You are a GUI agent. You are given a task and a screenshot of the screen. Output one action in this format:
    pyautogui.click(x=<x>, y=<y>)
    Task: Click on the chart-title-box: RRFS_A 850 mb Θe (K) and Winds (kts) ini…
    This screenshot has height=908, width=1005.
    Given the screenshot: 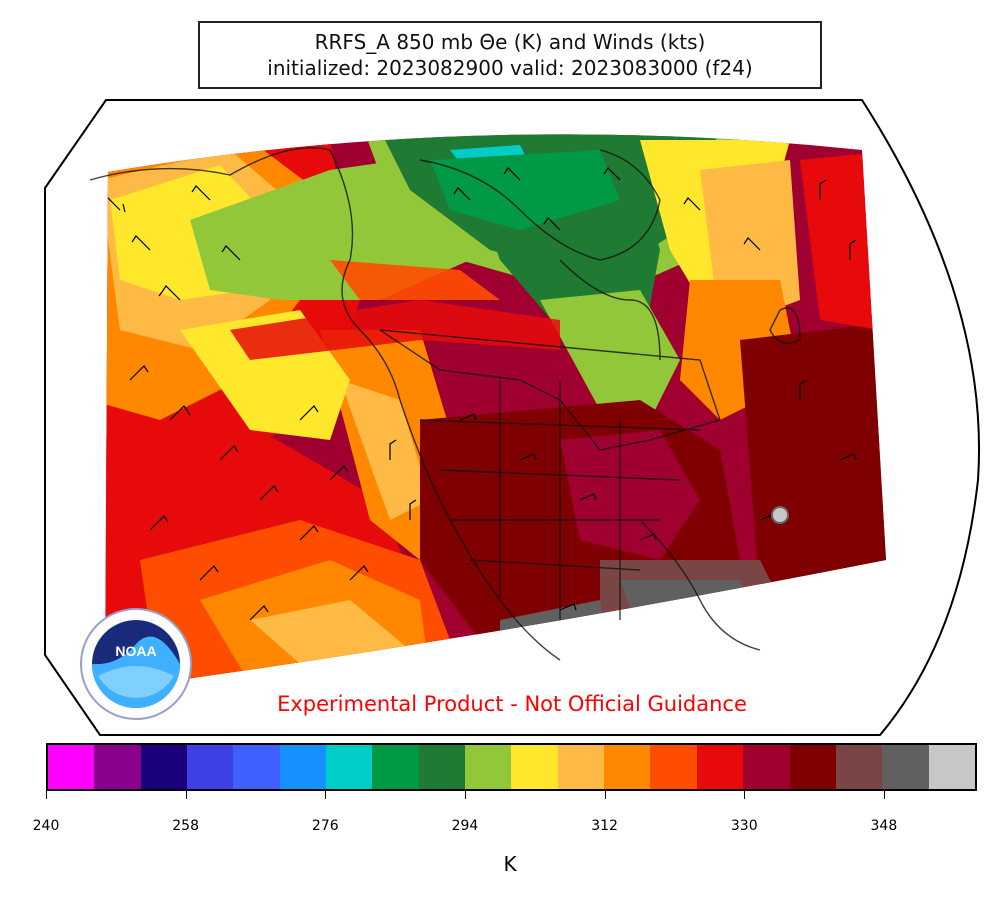 What is the action you would take?
    pyautogui.click(x=510, y=55)
    